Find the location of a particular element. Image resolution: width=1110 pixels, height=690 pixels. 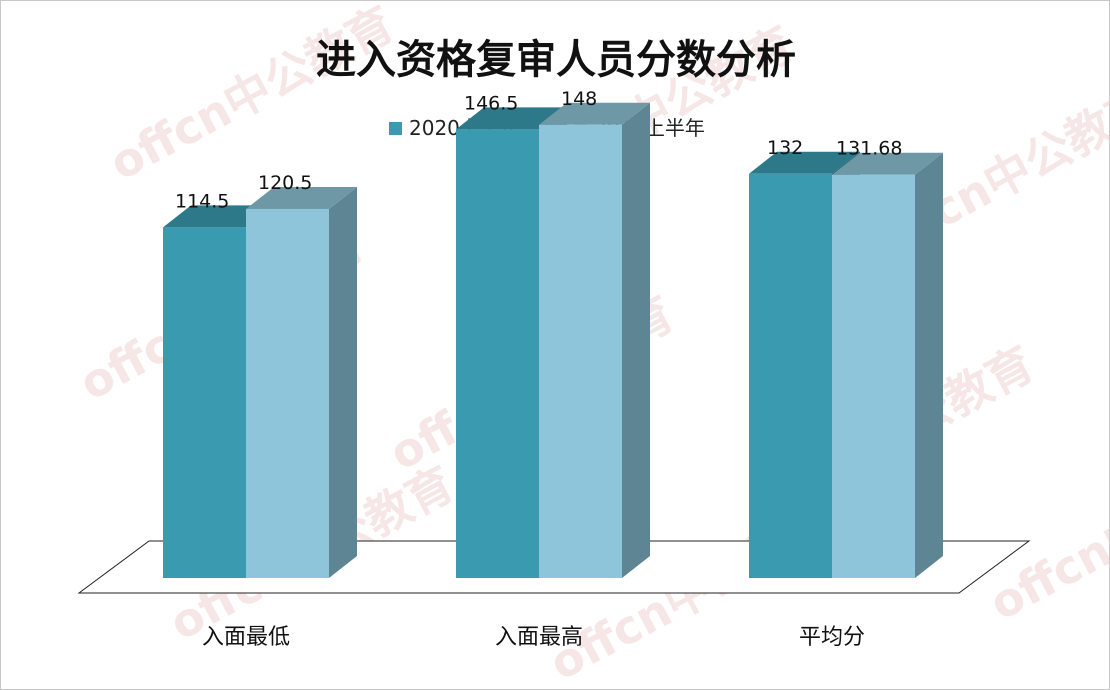

chart-title: 进入资格复审人员分数分析 is located at coordinates (556, 59).